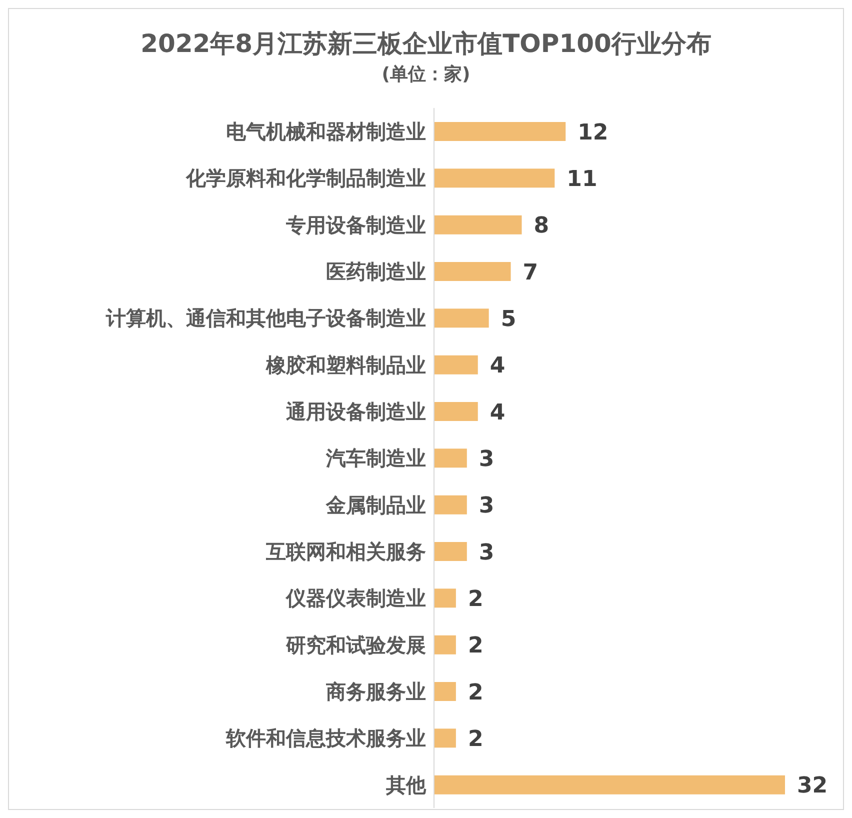 This screenshot has height=818, width=852. What do you see at coordinates (355, 411) in the screenshot?
I see `y-tick-label: 通用设备制造业` at bounding box center [355, 411].